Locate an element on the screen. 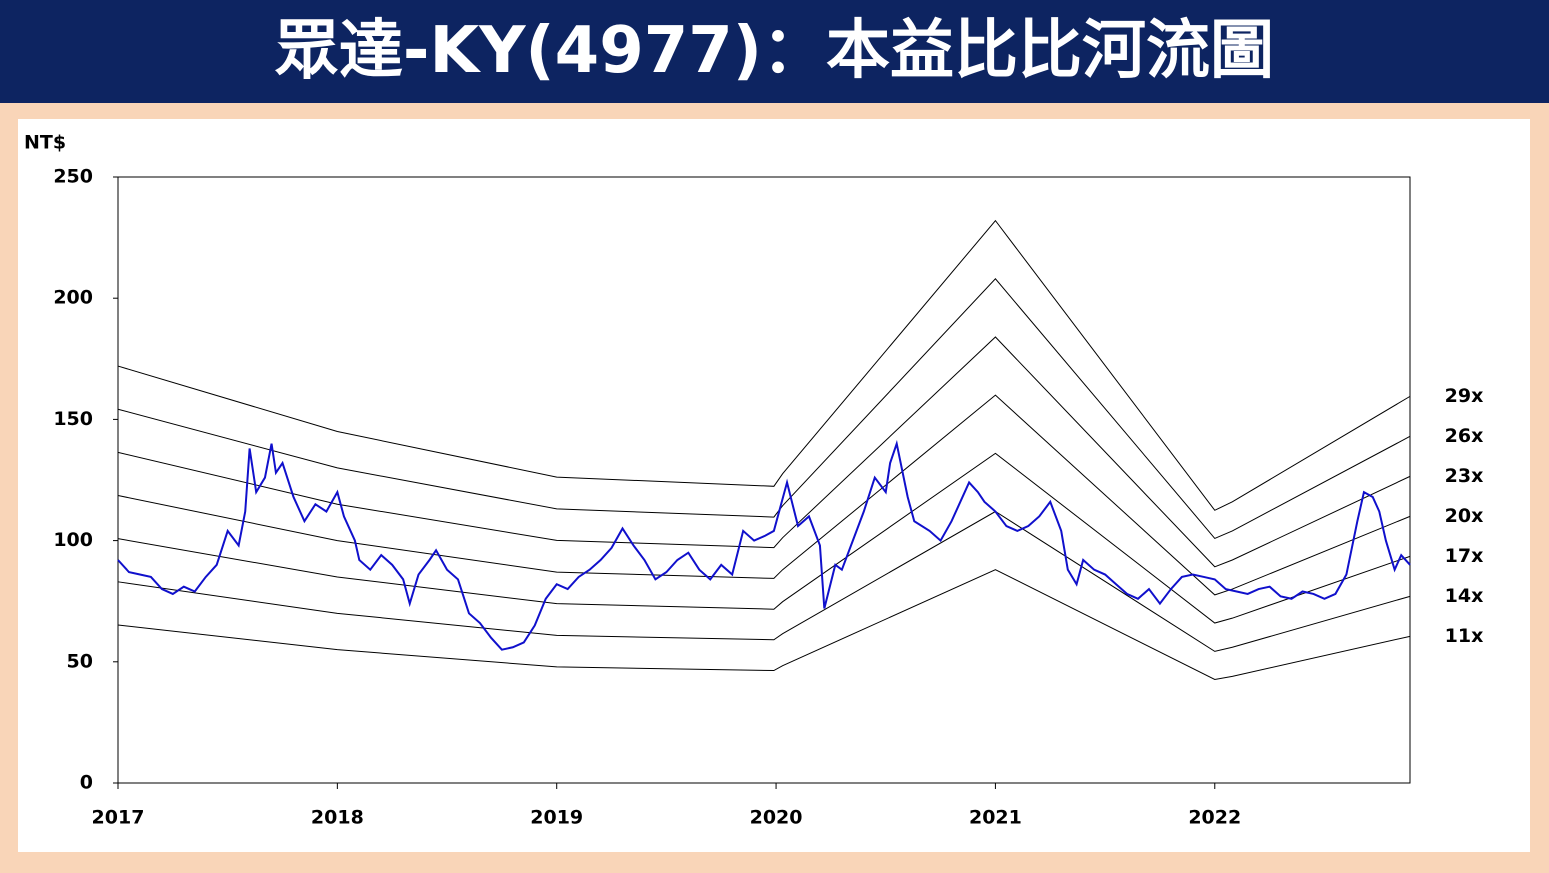  band-label: 20x is located at coordinates (1464, 516).